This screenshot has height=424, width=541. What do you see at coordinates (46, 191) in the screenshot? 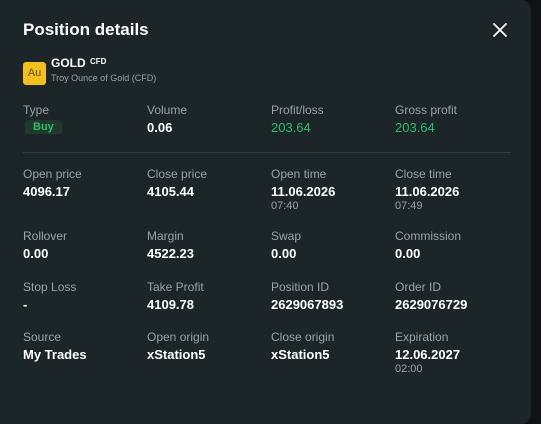
I see `field-value: 4096.17` at bounding box center [46, 191].